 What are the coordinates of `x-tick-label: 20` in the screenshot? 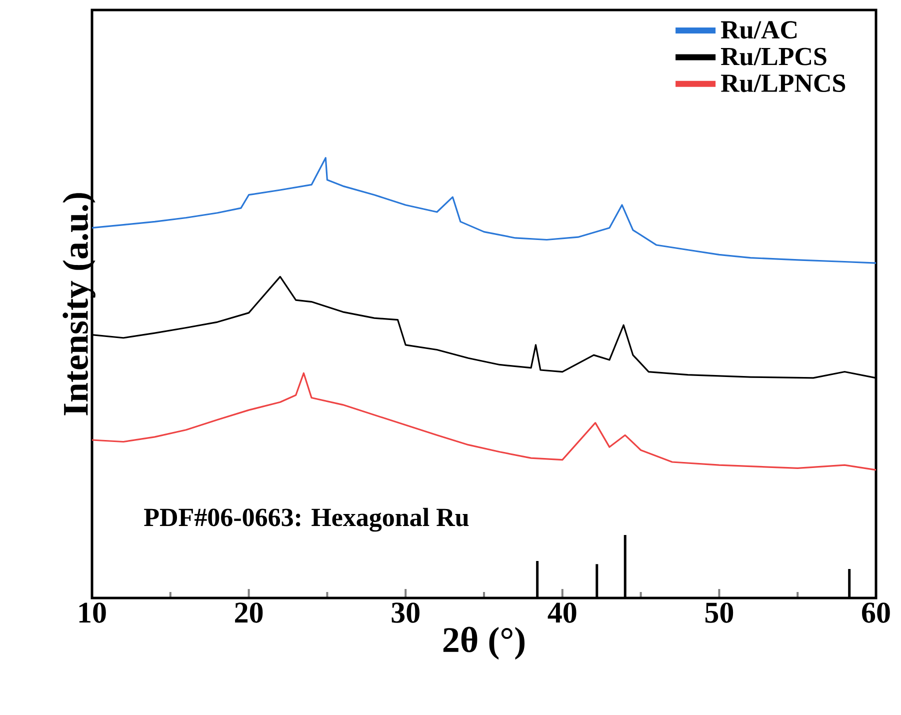 It's located at (249, 612).